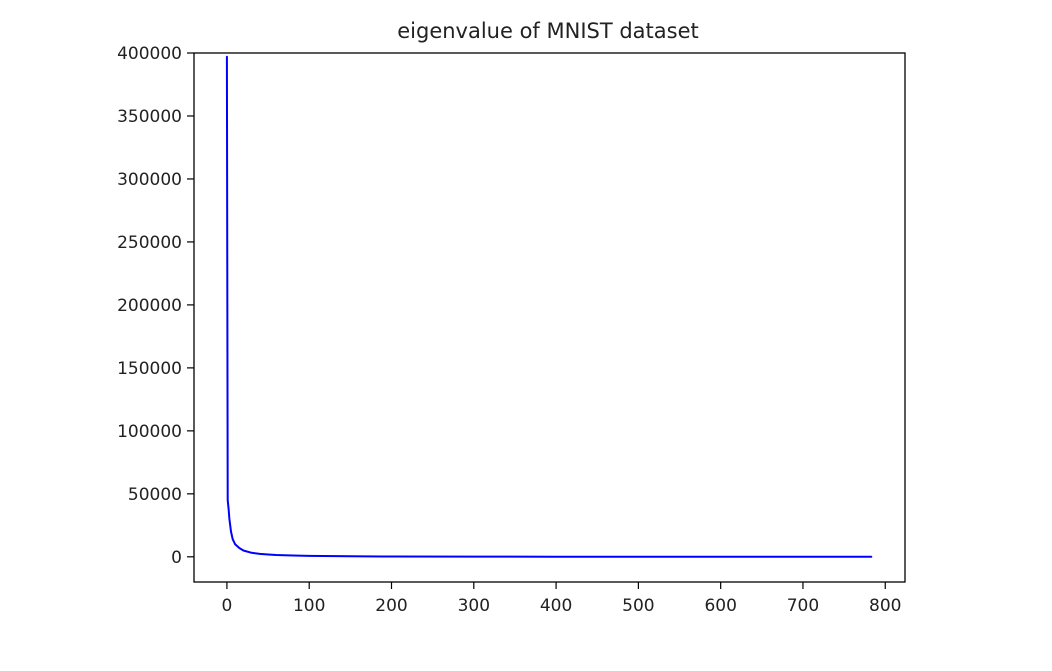 This screenshot has height=671, width=1052. I want to click on x-tick-label: 100, so click(309, 606).